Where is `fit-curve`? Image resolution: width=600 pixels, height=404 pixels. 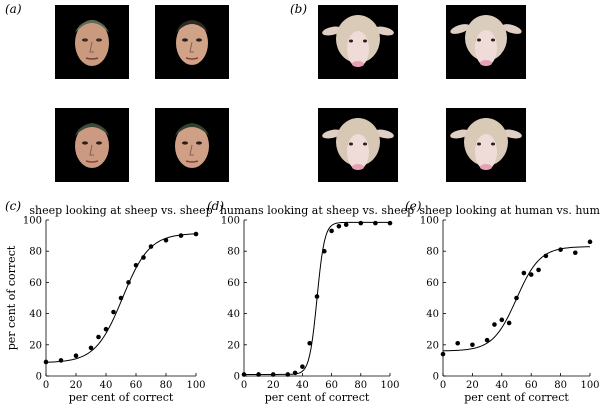
fit-curve is located at coordinates (121, 298).